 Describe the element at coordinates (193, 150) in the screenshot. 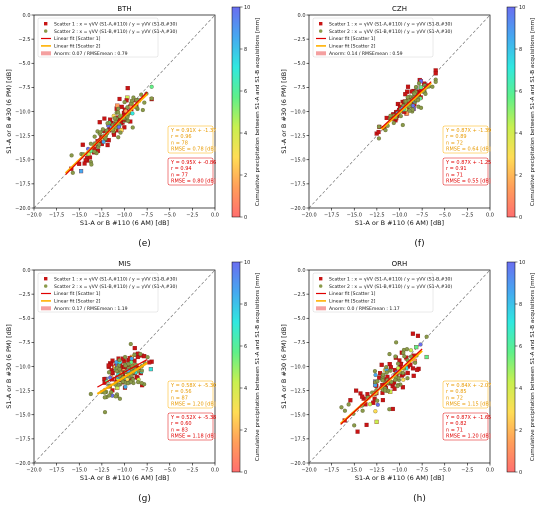

I see `stats2-line: RMSE = 0.78 [dB]` at that location.